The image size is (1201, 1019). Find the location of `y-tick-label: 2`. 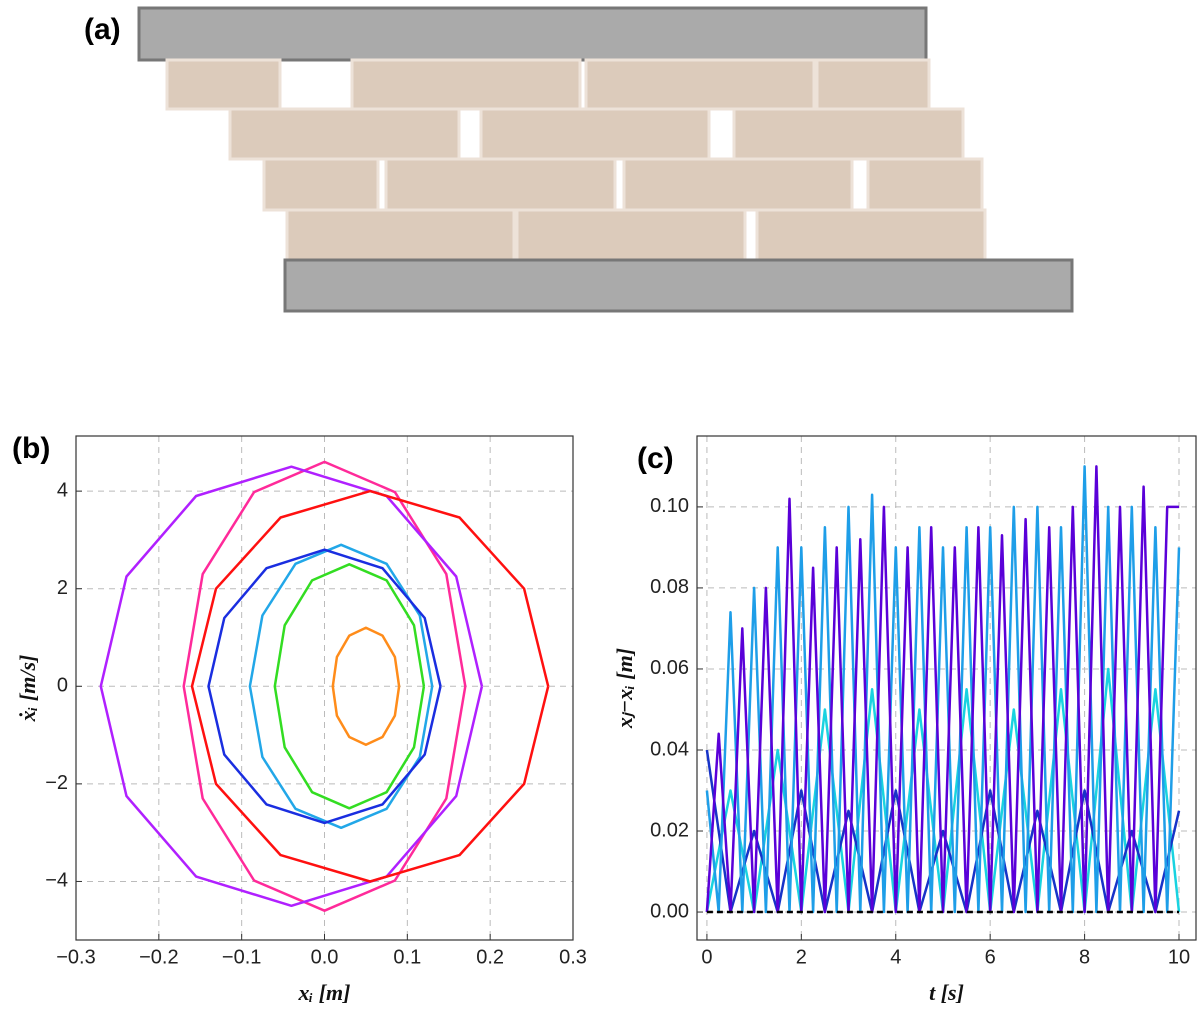

y-tick-label: 2 is located at coordinates (62, 588).